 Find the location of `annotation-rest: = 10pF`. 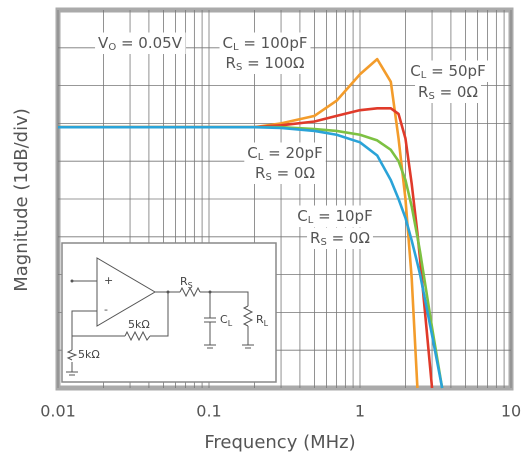

annotation-rest: = 10pF is located at coordinates (342, 216).